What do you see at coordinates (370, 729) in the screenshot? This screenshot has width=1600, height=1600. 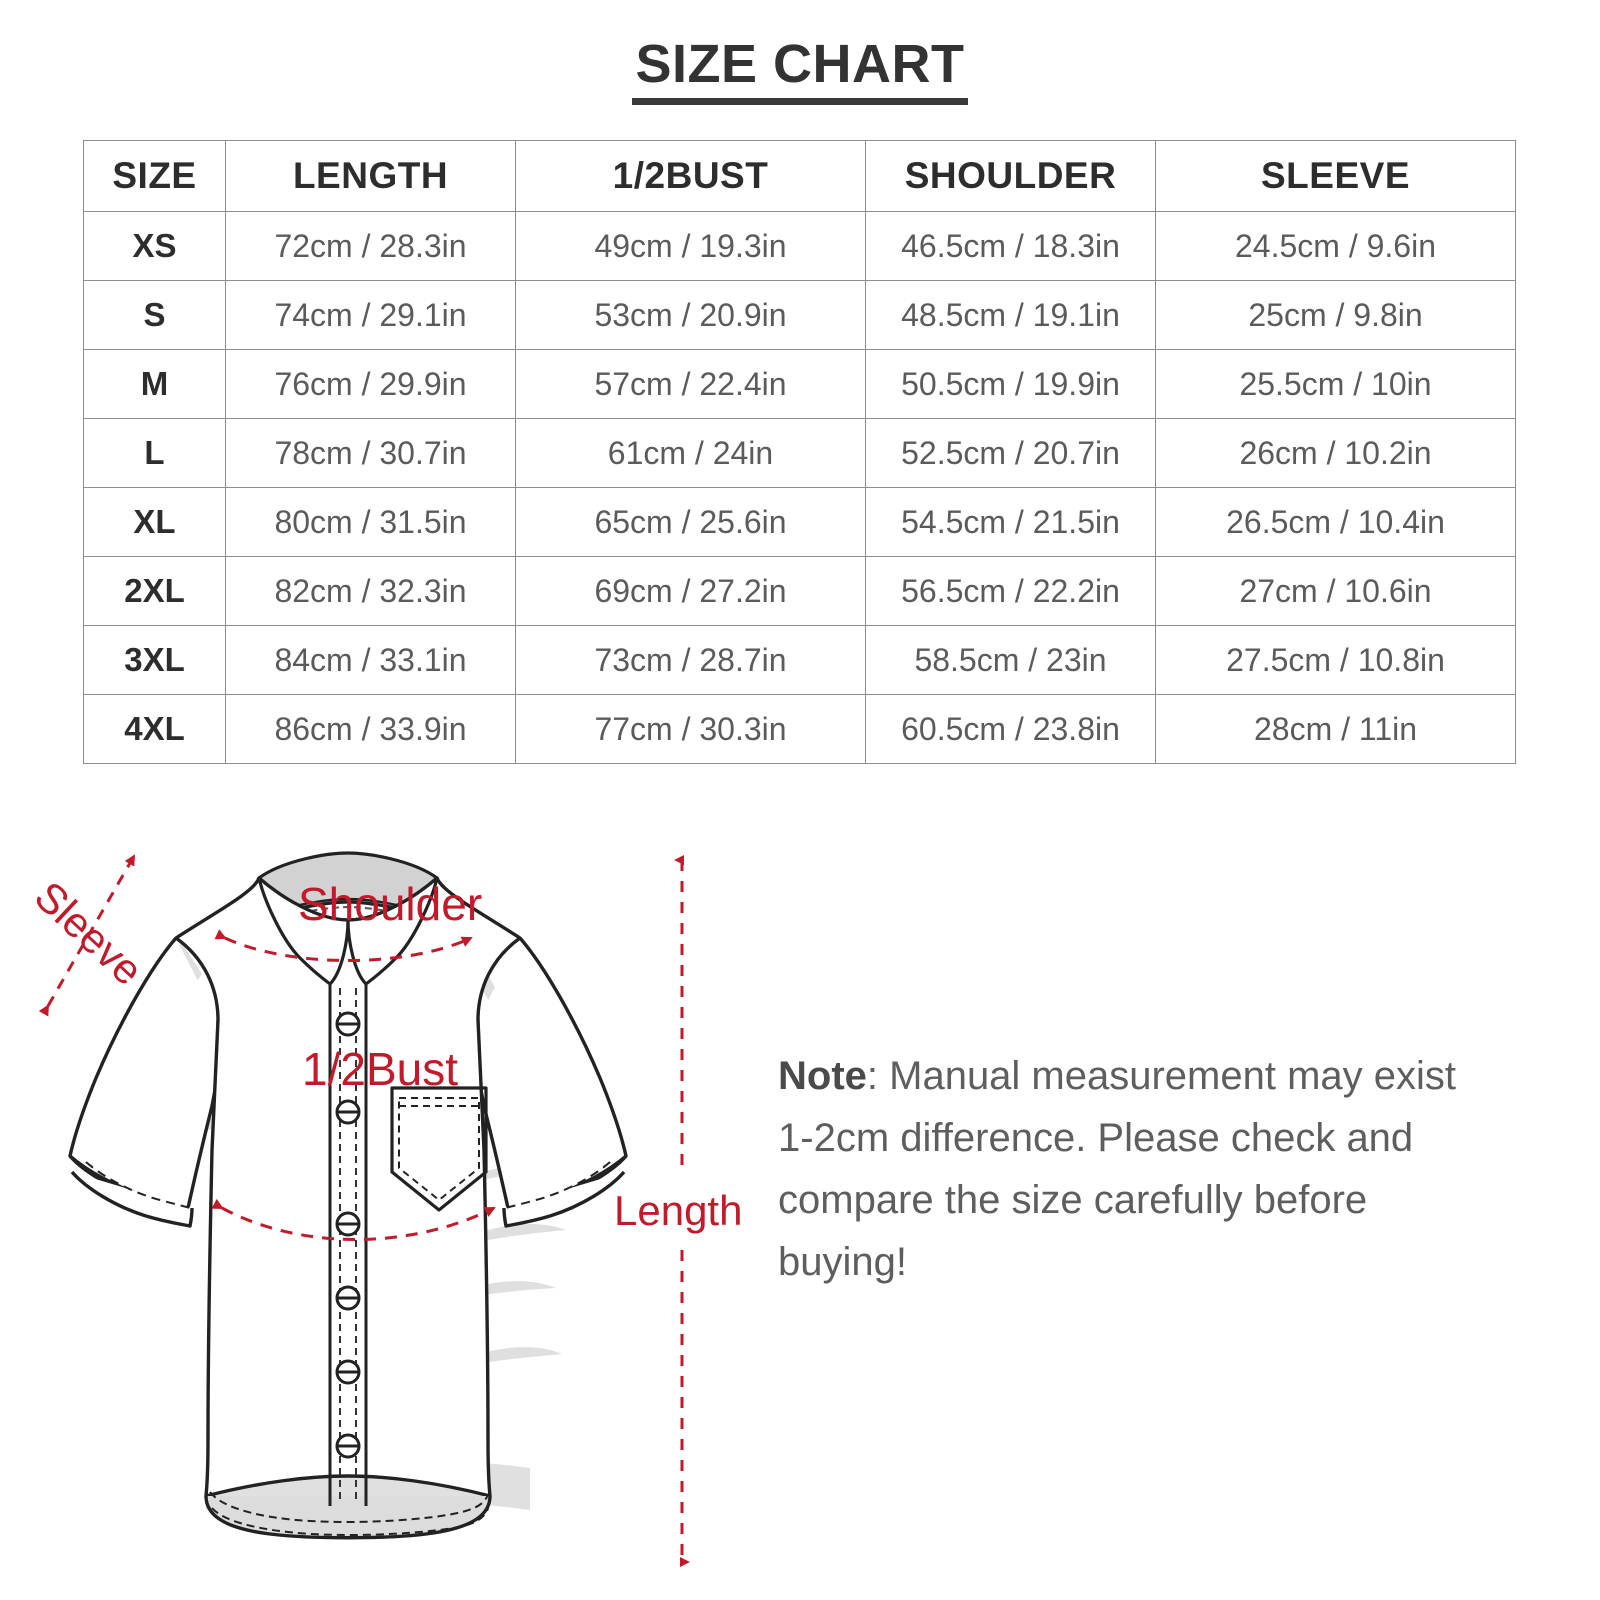 I see `cell-length: 86cm / 33.9in` at bounding box center [370, 729].